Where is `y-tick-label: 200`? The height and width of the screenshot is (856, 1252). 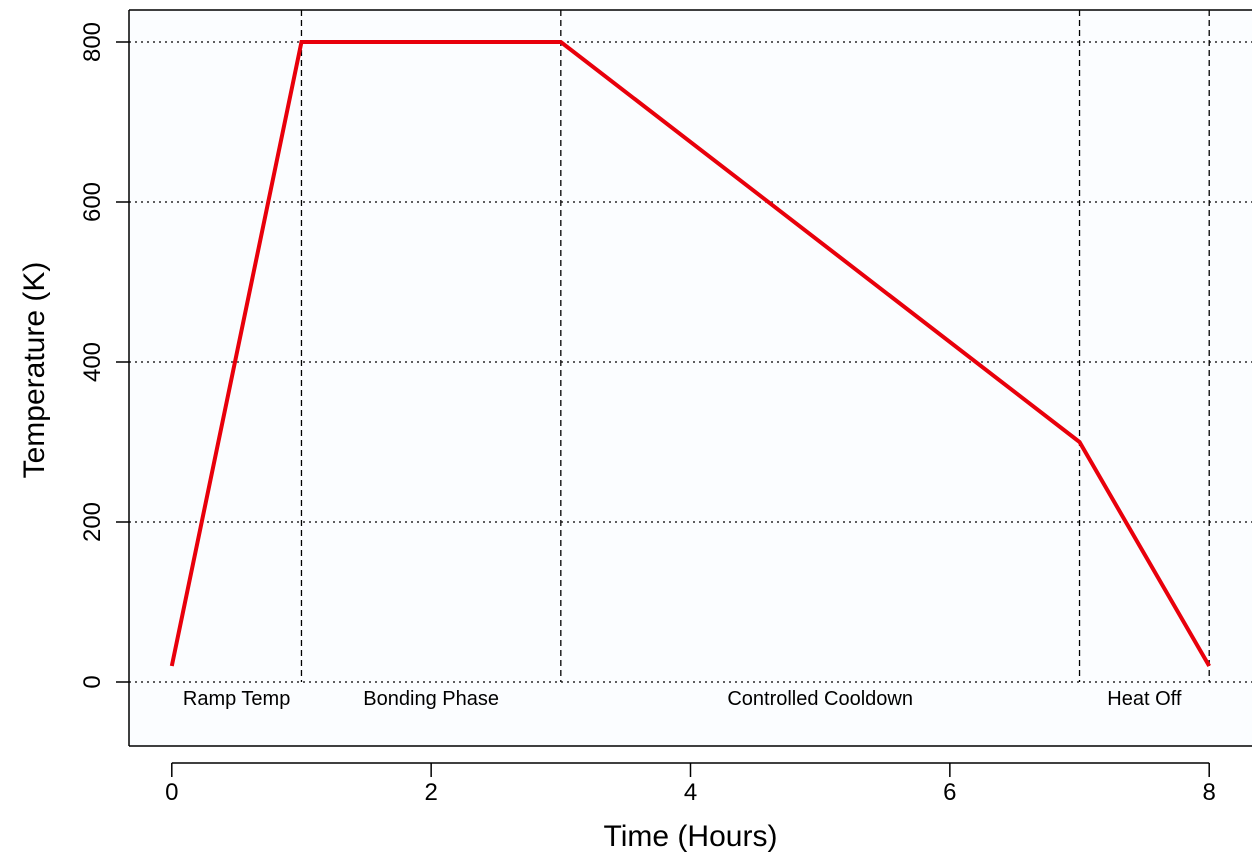
y-tick-label: 200 is located at coordinates (92, 522).